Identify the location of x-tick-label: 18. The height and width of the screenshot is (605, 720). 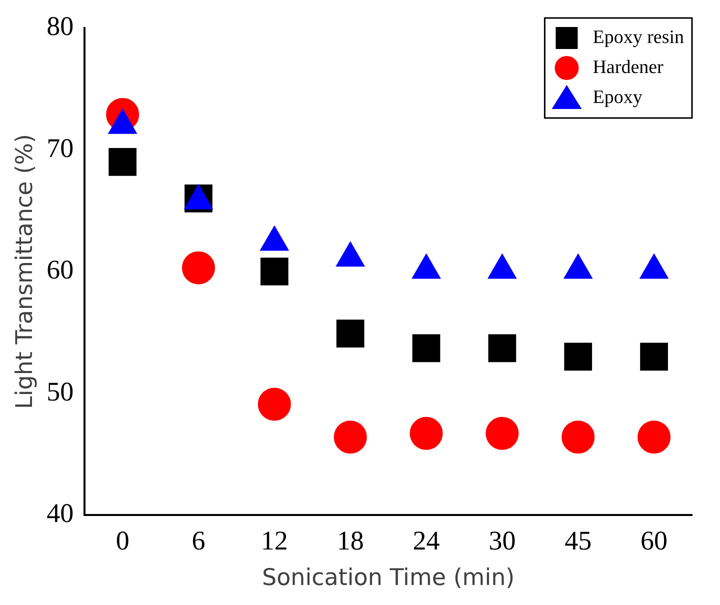
(350, 540).